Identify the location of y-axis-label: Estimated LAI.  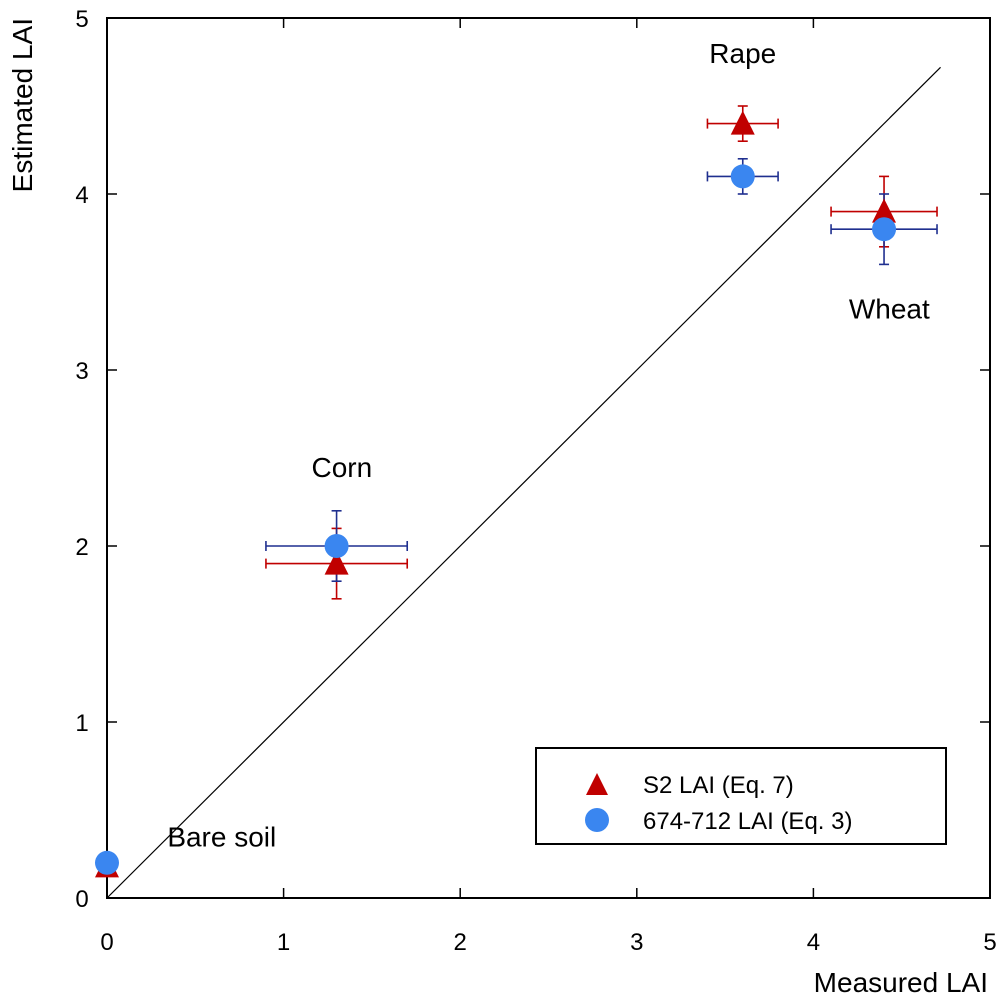
(22, 105).